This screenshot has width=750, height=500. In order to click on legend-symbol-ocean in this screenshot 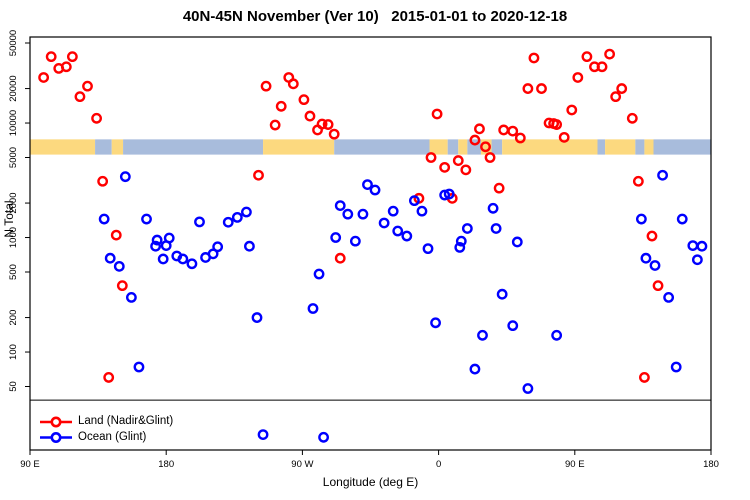, I will do `click(56, 437)`.